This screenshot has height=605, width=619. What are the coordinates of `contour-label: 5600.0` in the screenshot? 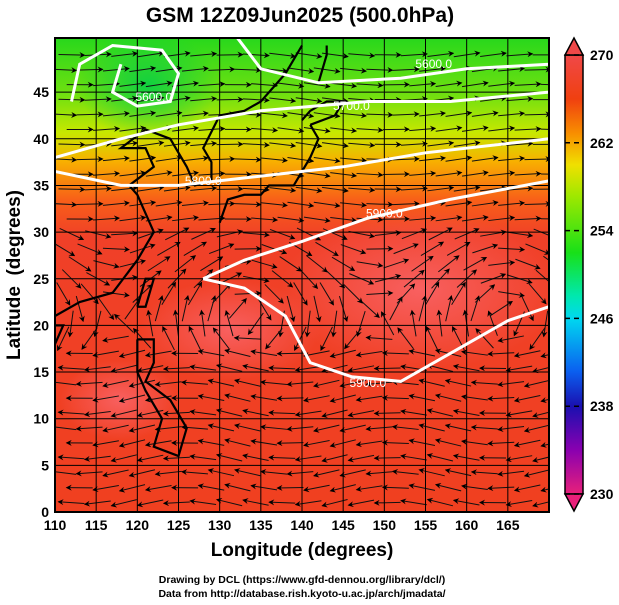 It's located at (153, 97).